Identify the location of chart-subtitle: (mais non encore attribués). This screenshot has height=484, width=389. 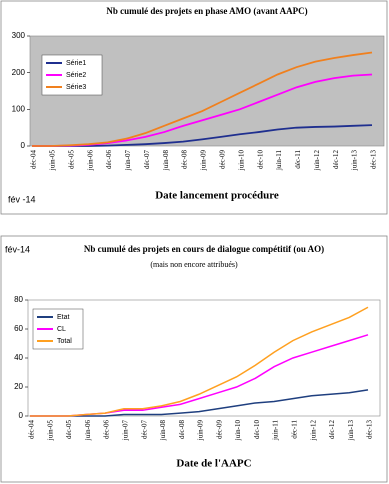
(194, 264).